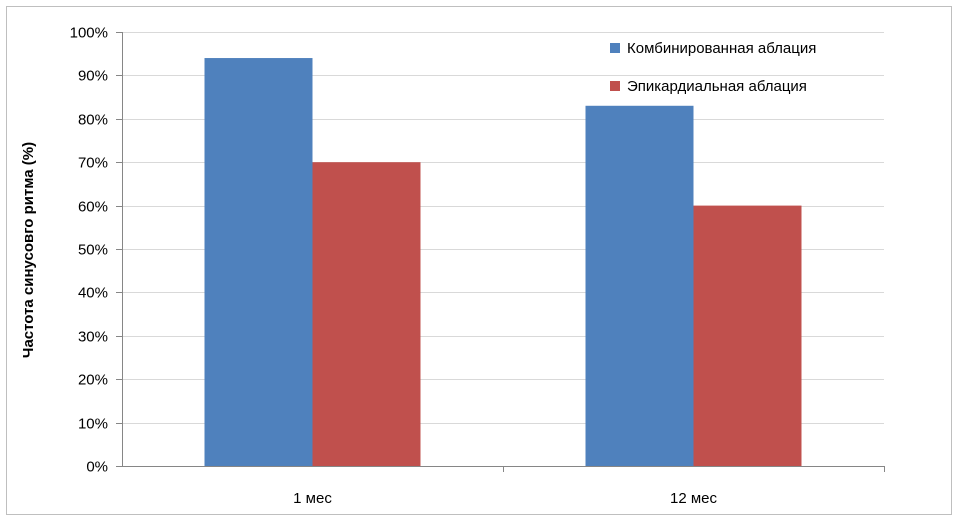 Image resolution: width=961 pixels, height=525 pixels. What do you see at coordinates (93, 337) in the screenshot?
I see `y-tick-label: 30%` at bounding box center [93, 337].